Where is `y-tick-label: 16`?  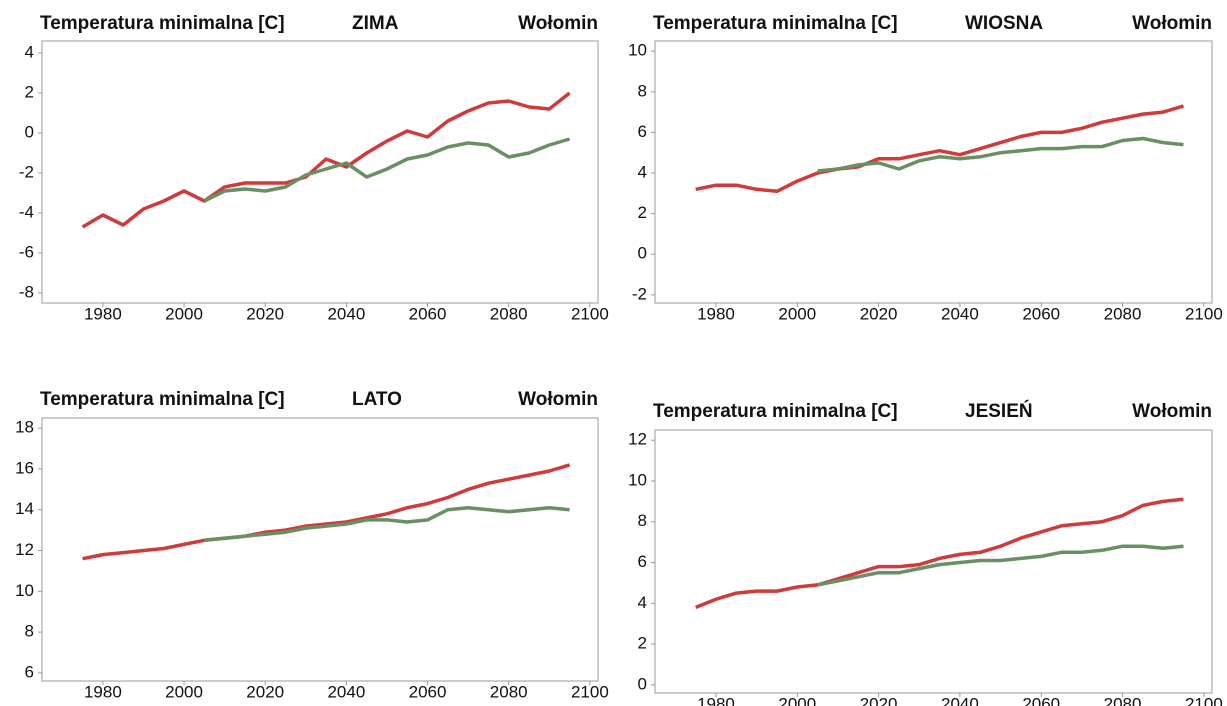
y-tick-label: 16 is located at coordinates (24, 467).